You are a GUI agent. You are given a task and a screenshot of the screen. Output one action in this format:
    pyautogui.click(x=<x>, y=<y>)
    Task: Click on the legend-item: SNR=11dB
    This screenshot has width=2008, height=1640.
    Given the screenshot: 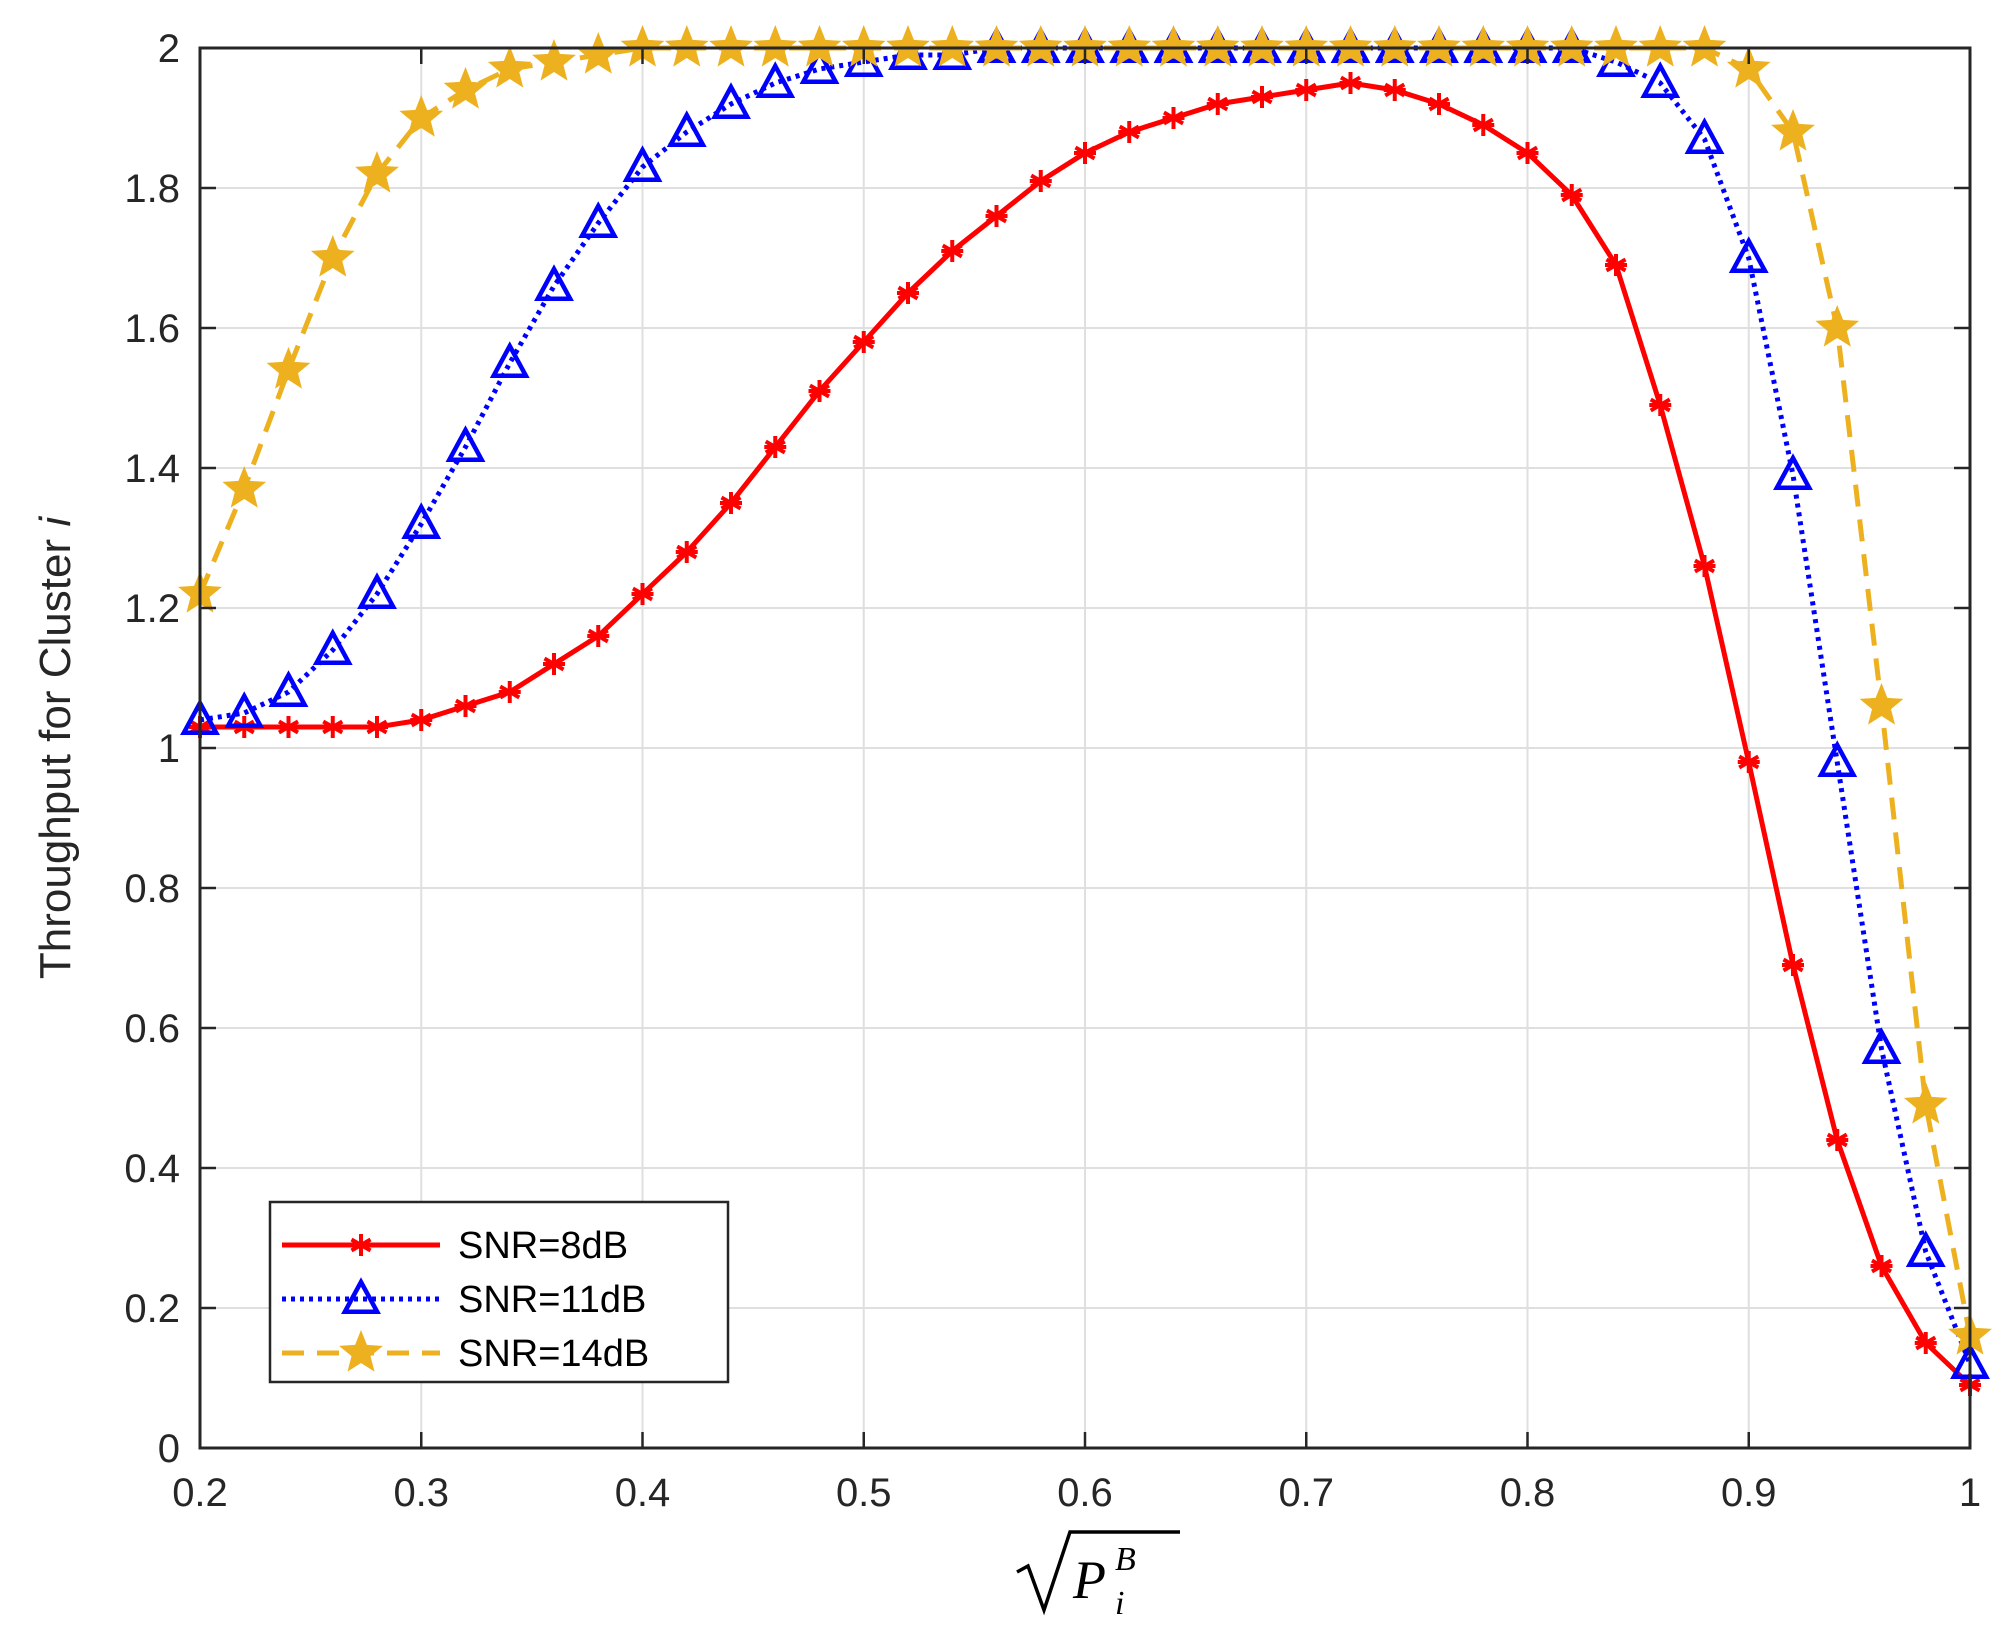 What is the action you would take?
    pyautogui.click(x=464, y=1299)
    